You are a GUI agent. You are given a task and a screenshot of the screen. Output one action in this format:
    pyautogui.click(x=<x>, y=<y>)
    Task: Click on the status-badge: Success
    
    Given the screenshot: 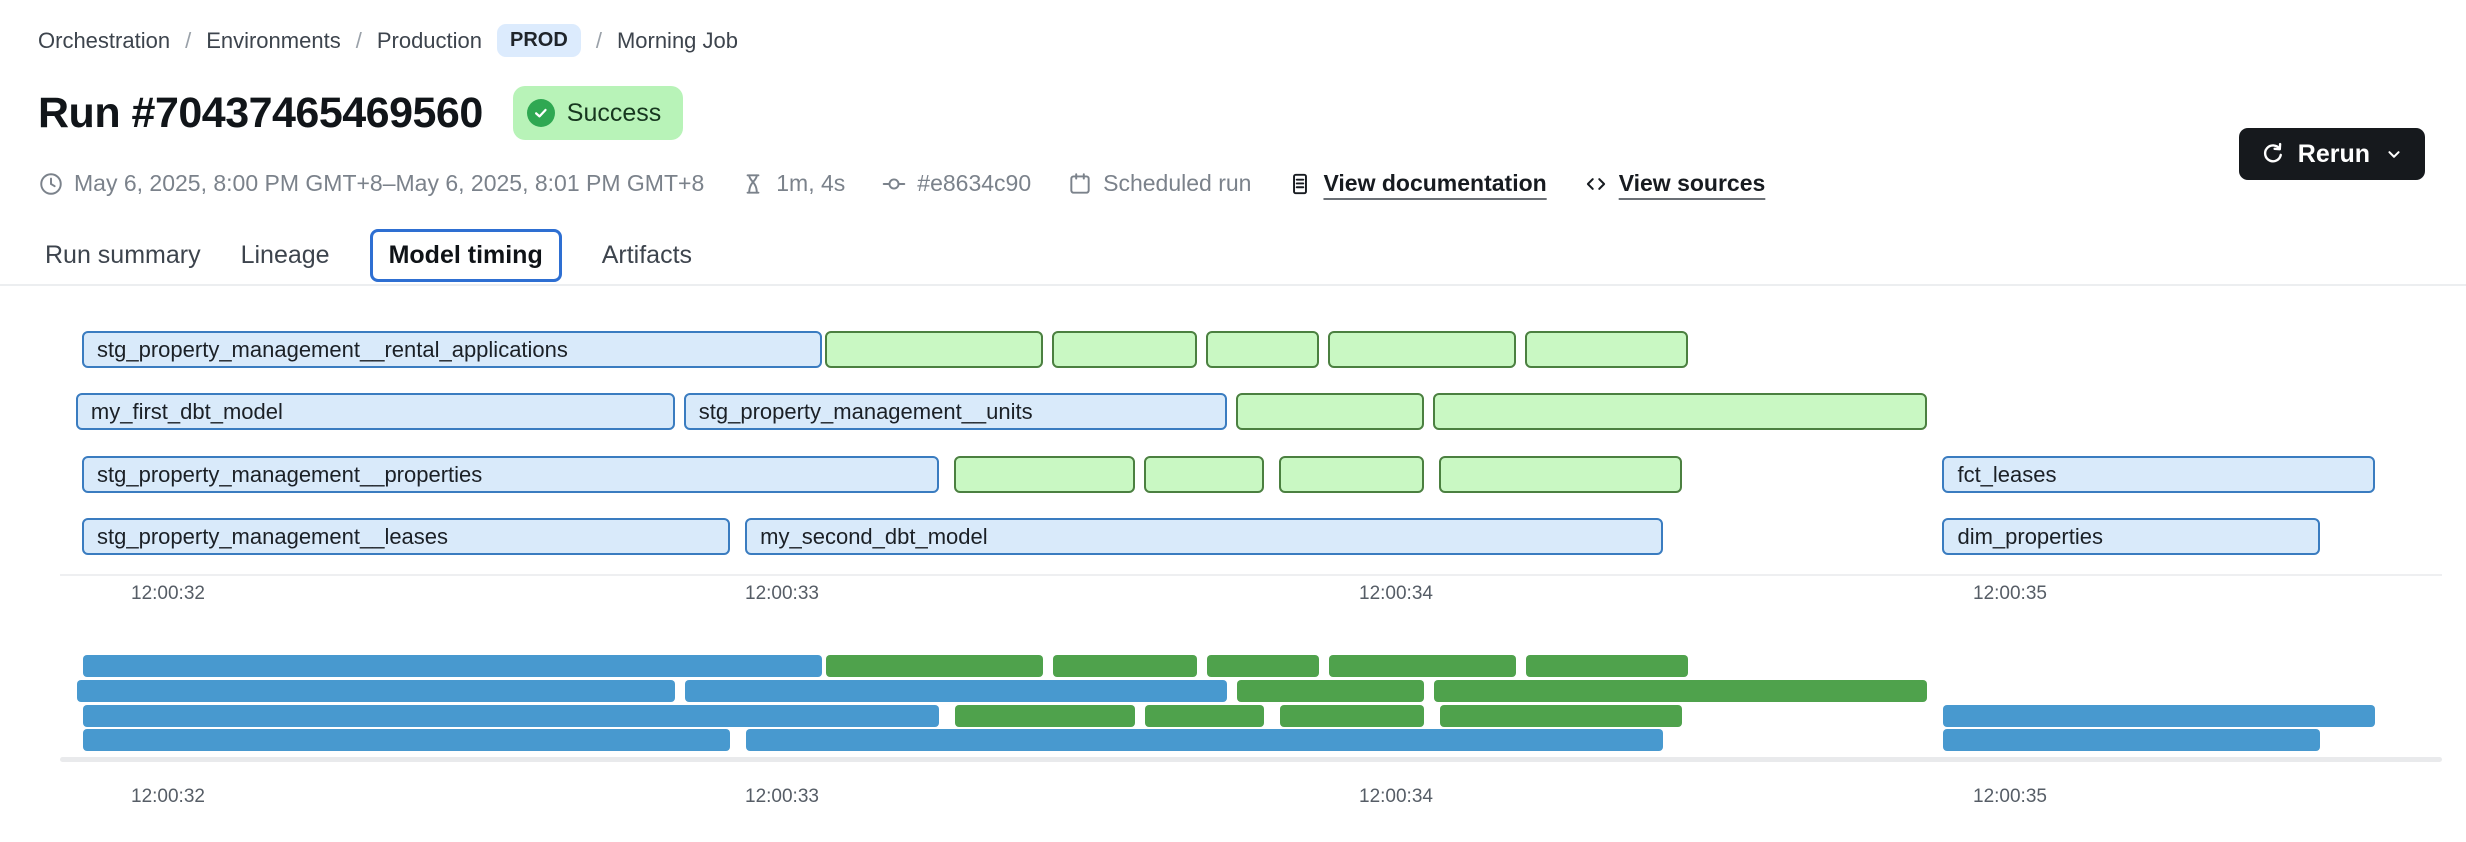 What is the action you would take?
    pyautogui.click(x=598, y=113)
    